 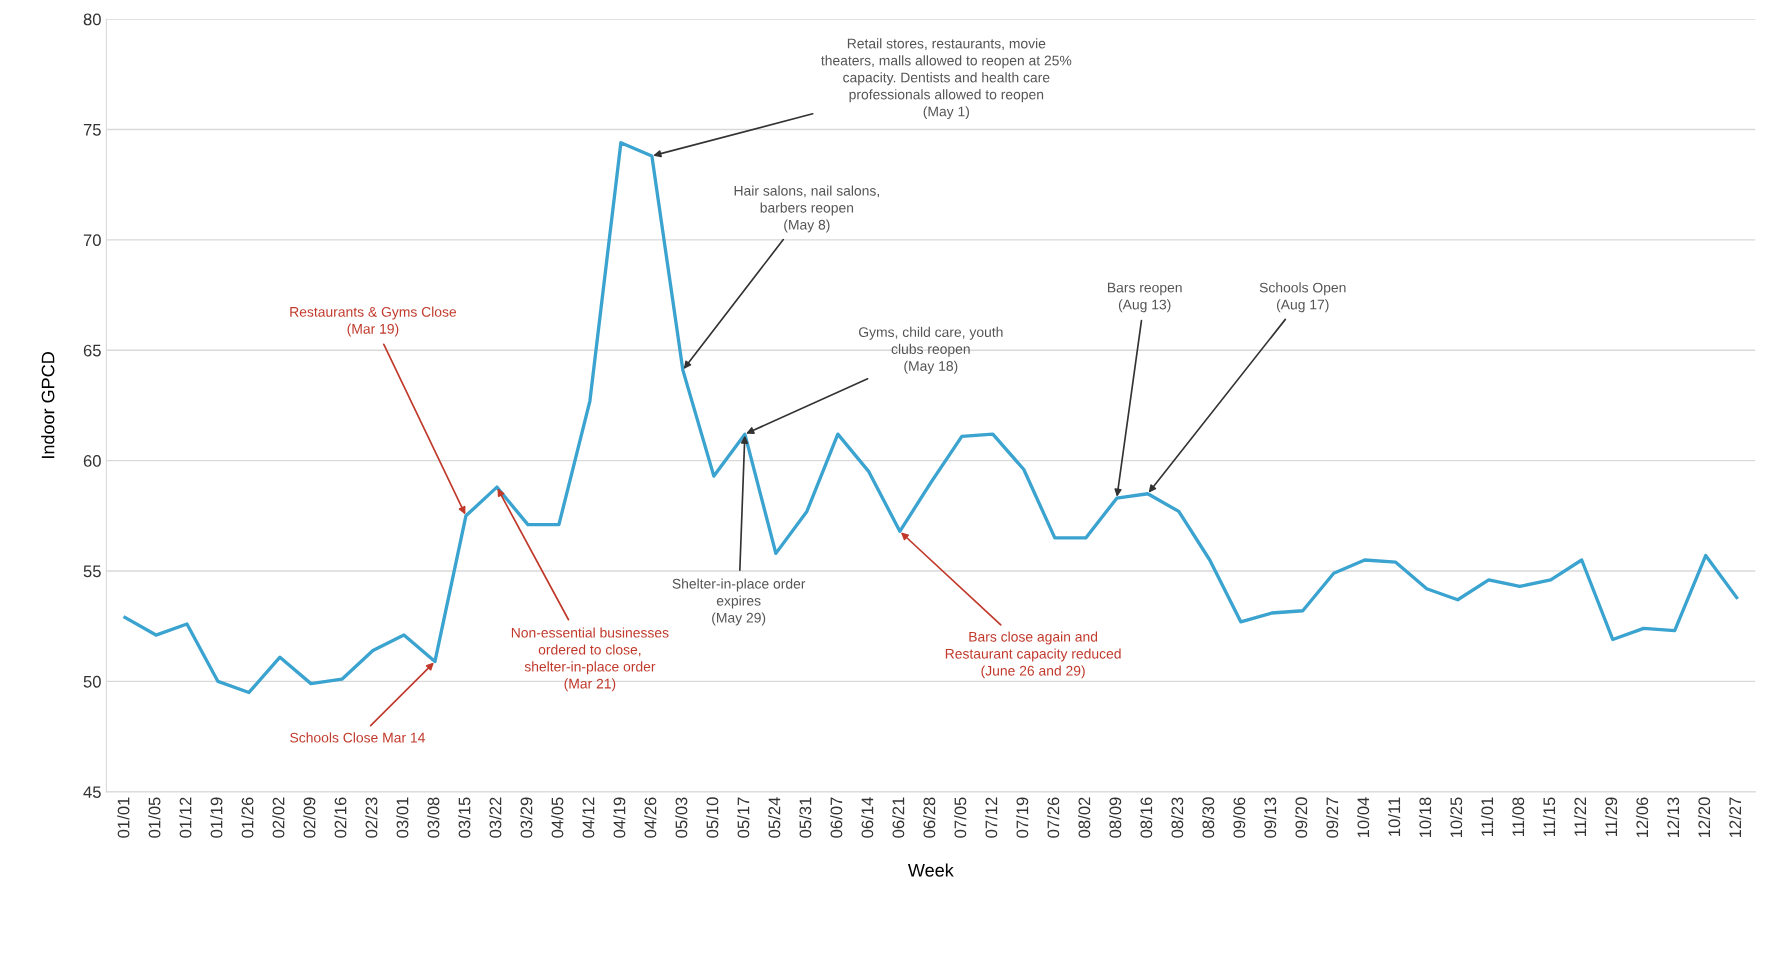 What do you see at coordinates (92, 240) in the screenshot?
I see `y-tick-label: 70` at bounding box center [92, 240].